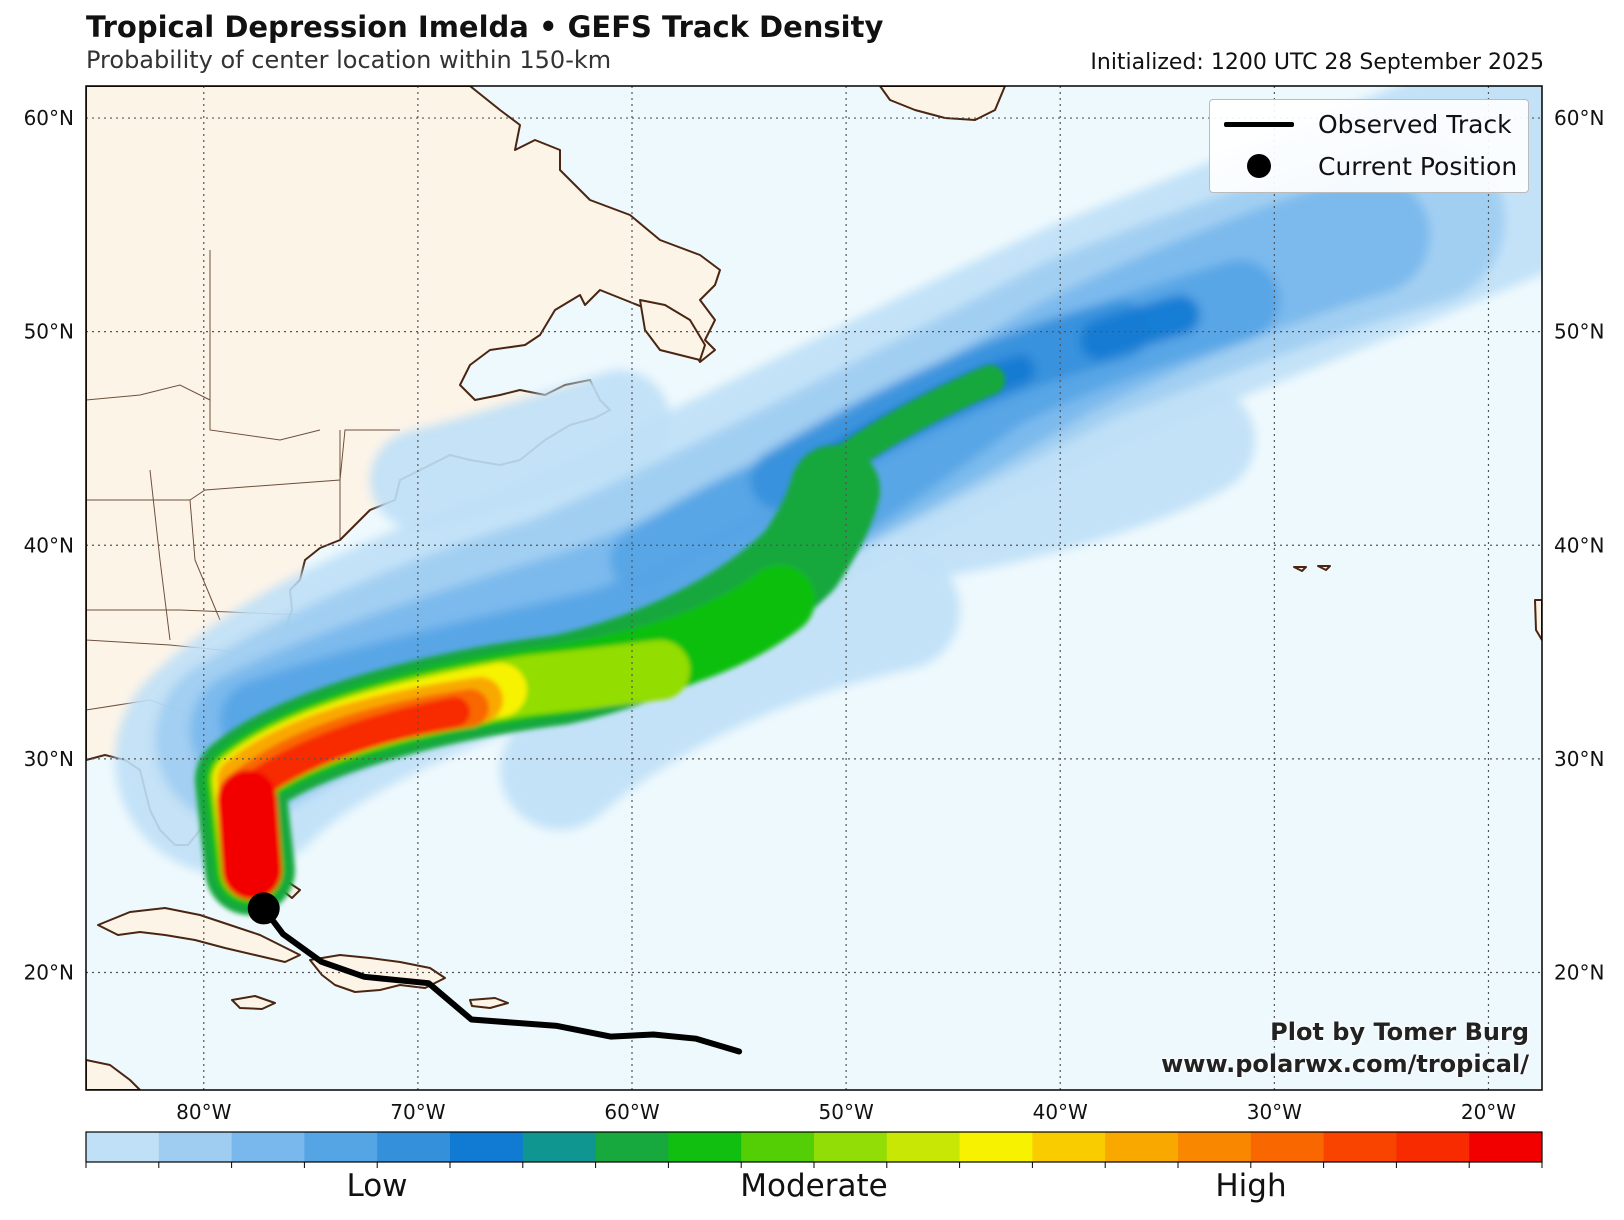  Describe the element at coordinates (1399, 1032) in the screenshot. I see `credit-author: Plot by Tomer Burg` at that location.